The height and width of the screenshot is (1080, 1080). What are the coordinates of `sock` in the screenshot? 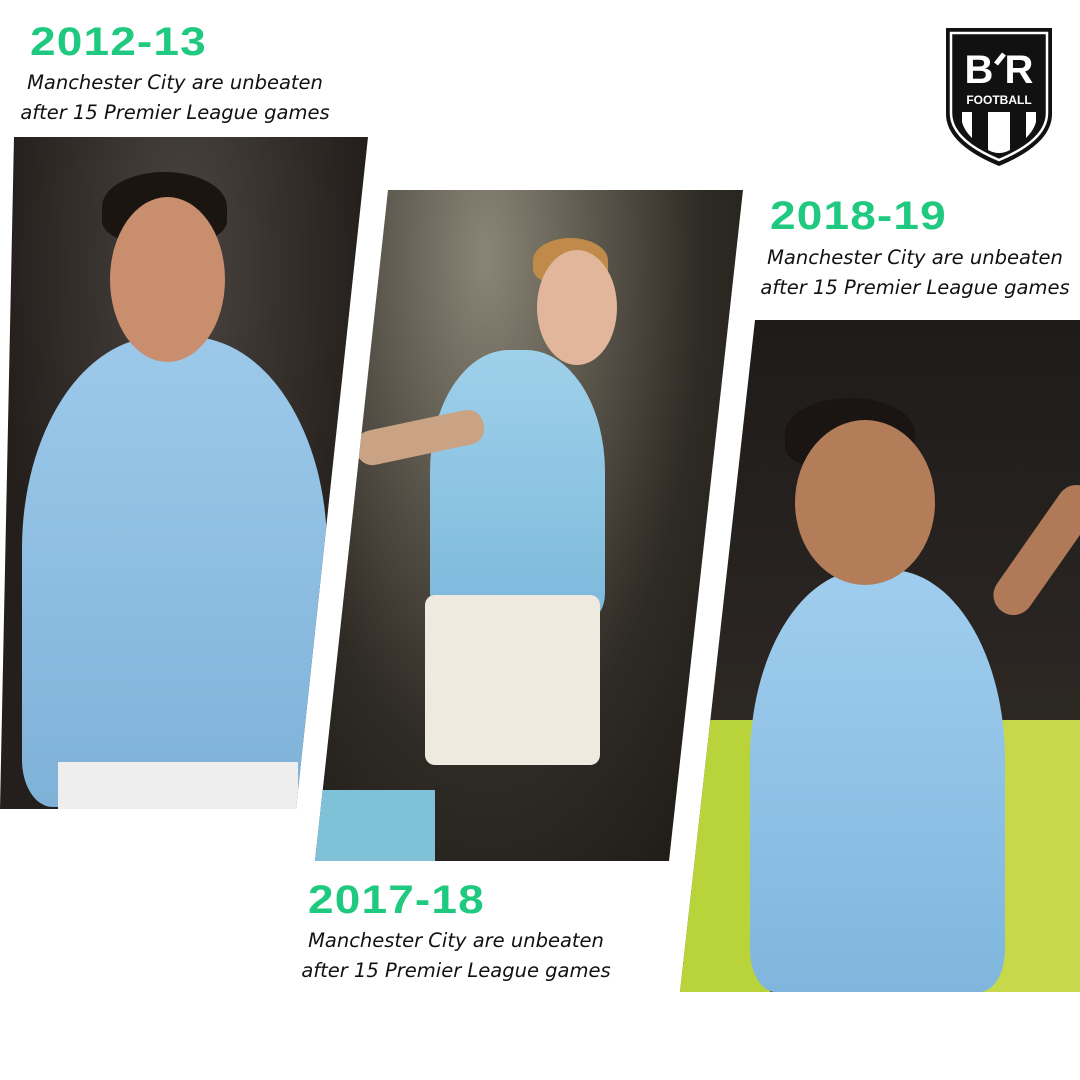 It's located at (375, 825).